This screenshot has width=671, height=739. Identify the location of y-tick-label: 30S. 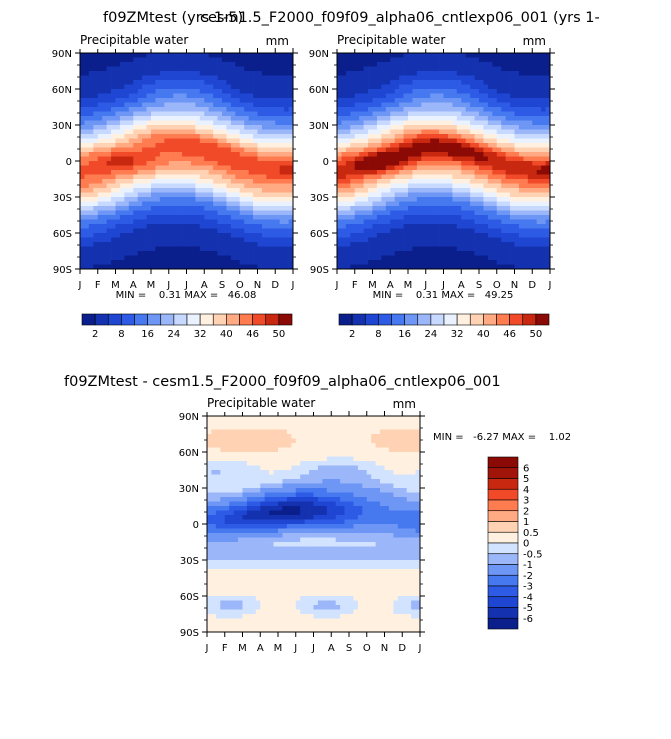
(319, 198).